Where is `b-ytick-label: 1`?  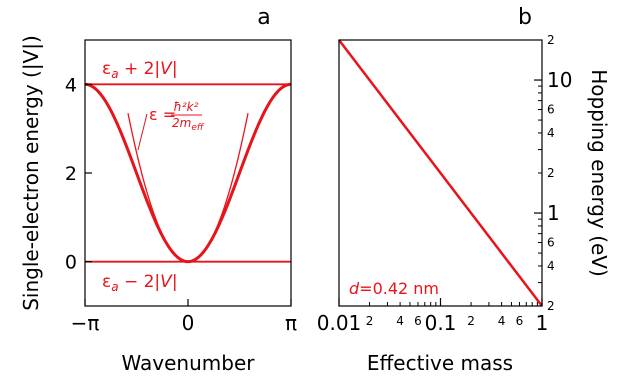
b-ytick-label: 1 is located at coordinates (553, 213).